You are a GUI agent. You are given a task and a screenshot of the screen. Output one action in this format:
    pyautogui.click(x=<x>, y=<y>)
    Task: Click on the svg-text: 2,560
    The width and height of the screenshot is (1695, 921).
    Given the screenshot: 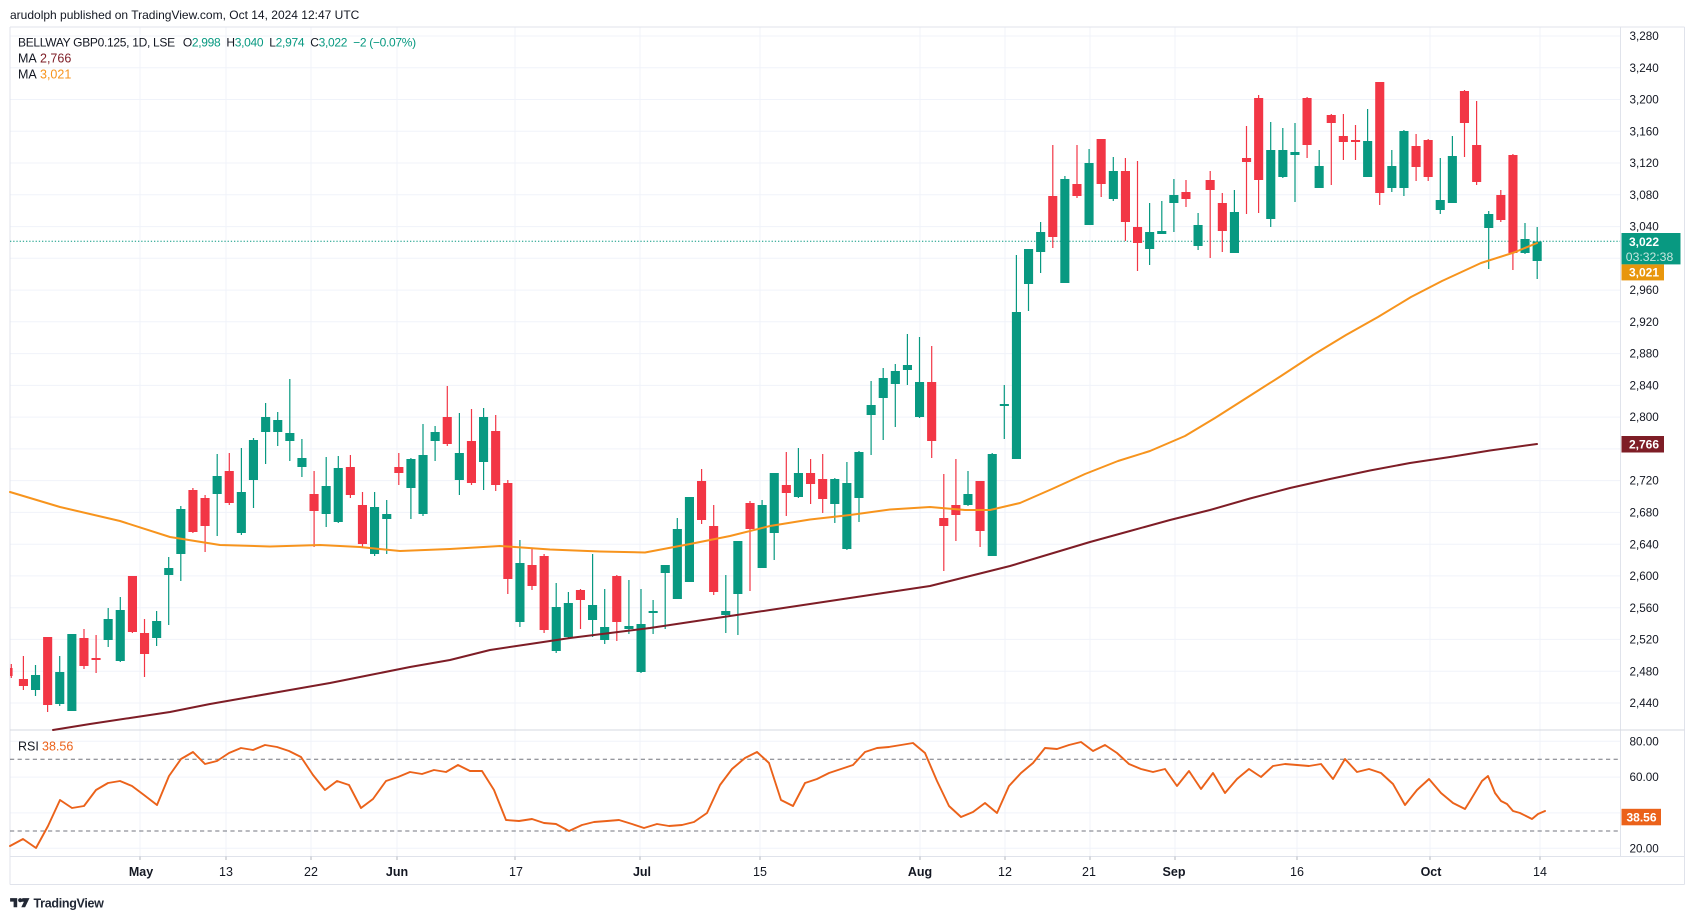 What is the action you would take?
    pyautogui.click(x=1645, y=608)
    